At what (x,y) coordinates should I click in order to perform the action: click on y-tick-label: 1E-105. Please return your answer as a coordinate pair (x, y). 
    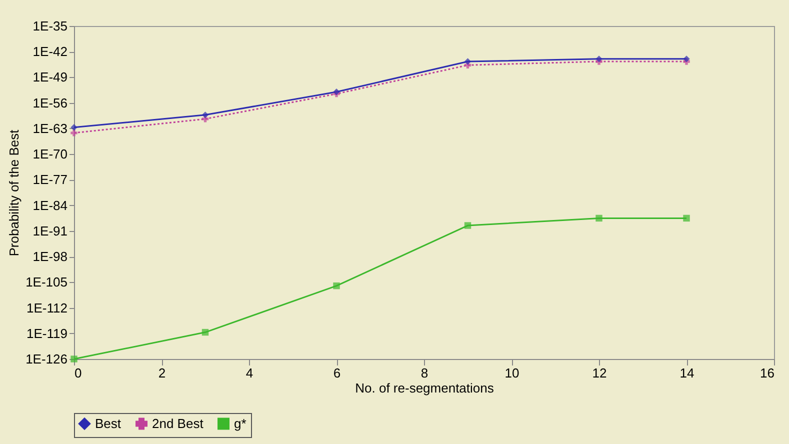
    Looking at the image, I should click on (47, 282).